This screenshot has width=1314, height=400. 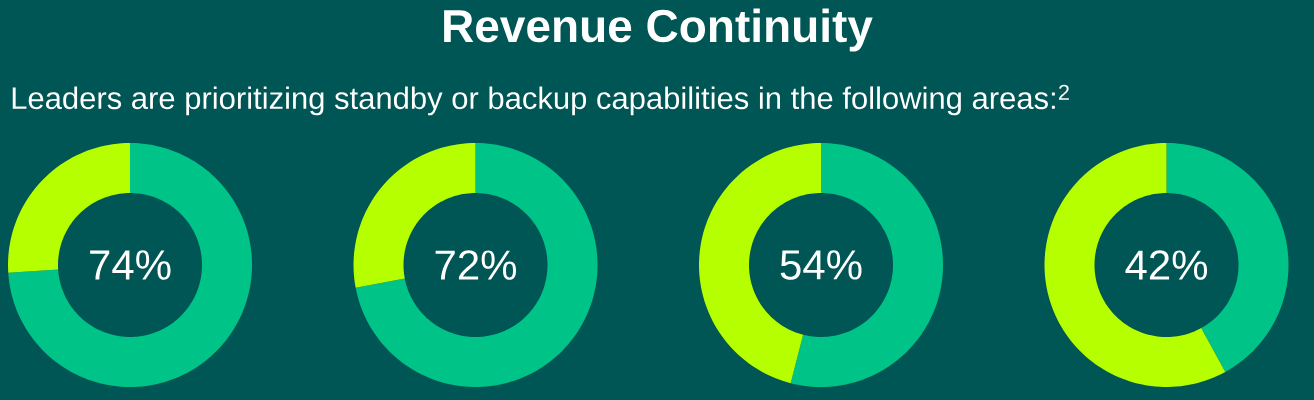 I want to click on text: Revenue Continuity, so click(x=658, y=30).